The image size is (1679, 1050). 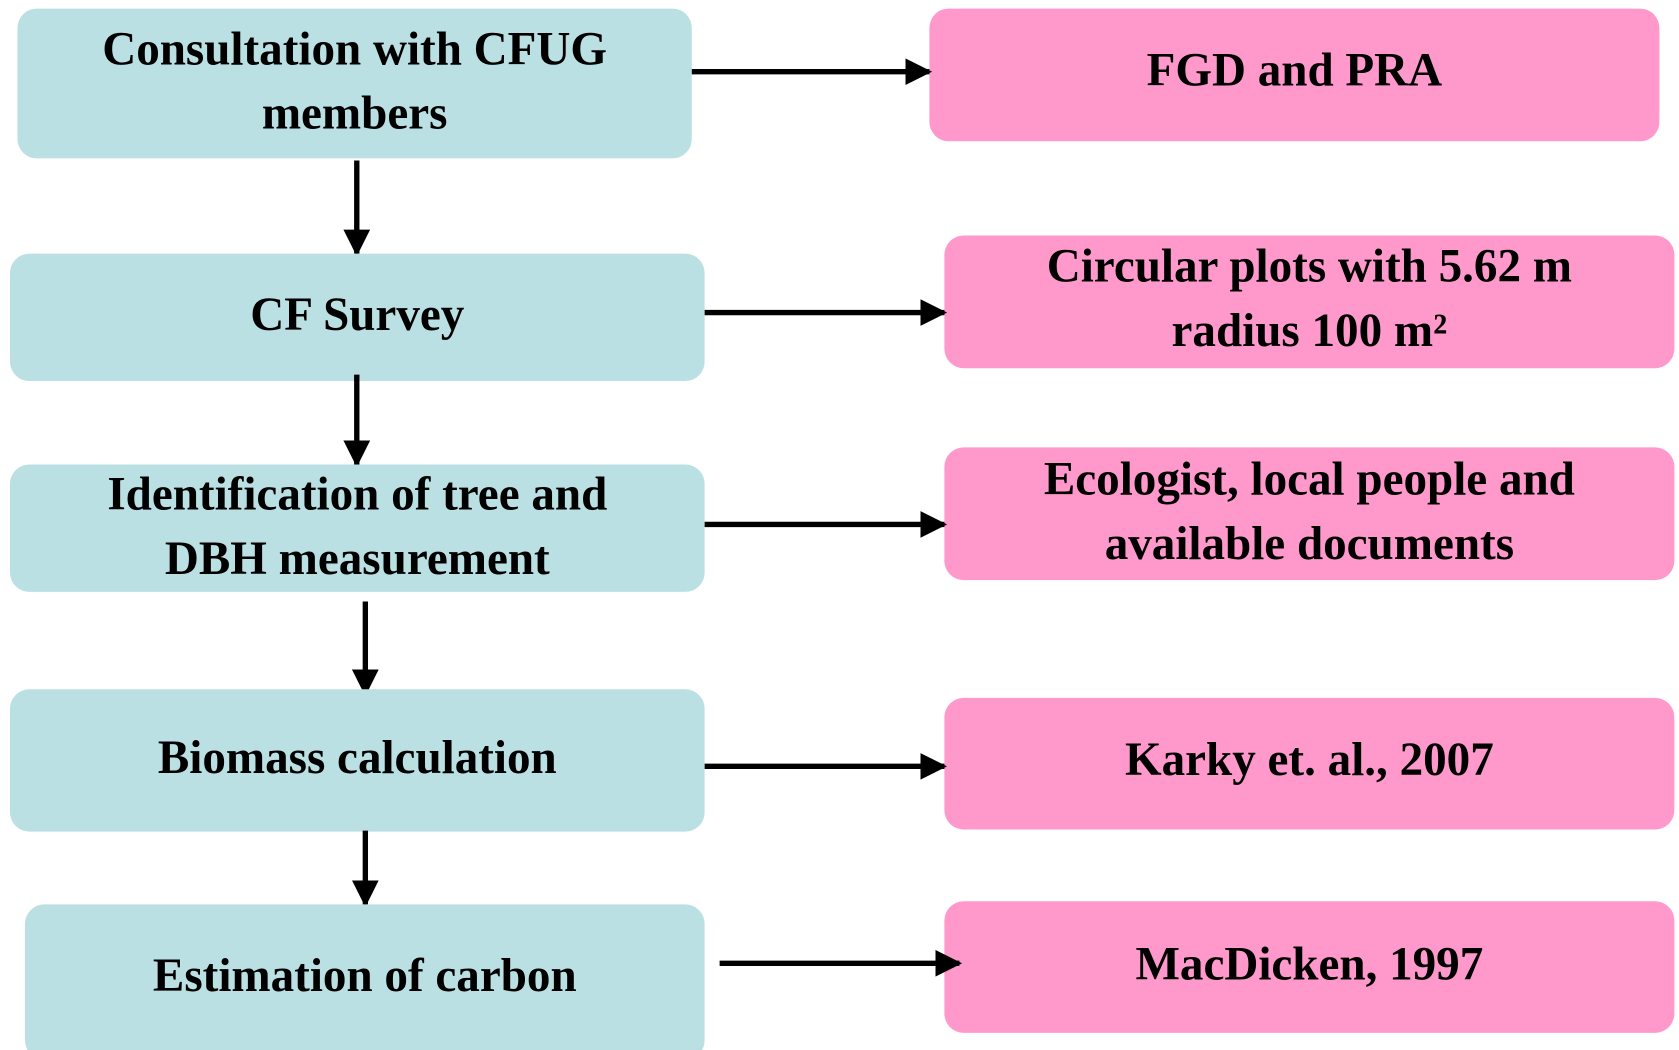 I want to click on box-text: Consultation with CFUG, so click(x=354, y=49).